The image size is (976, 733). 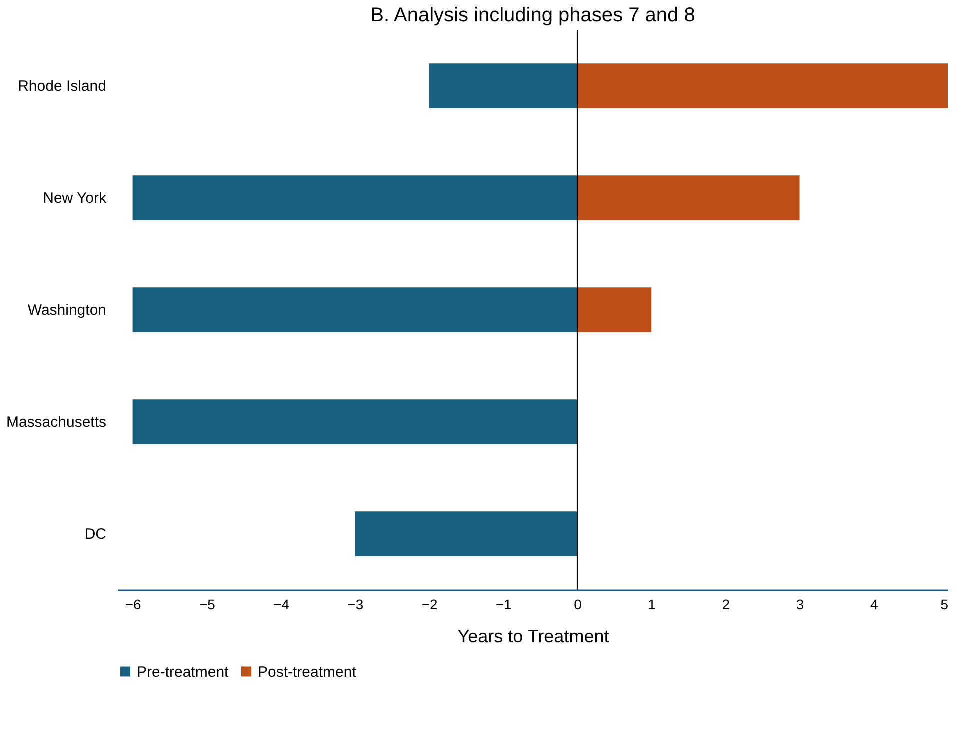 What do you see at coordinates (67, 310) in the screenshot?
I see `y-tick-label: Washington` at bounding box center [67, 310].